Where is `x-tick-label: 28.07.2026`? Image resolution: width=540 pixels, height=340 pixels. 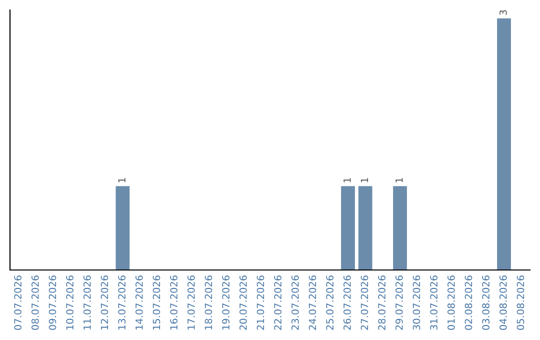
x-tick-label: 28.07.2026 is located at coordinates (382, 302).